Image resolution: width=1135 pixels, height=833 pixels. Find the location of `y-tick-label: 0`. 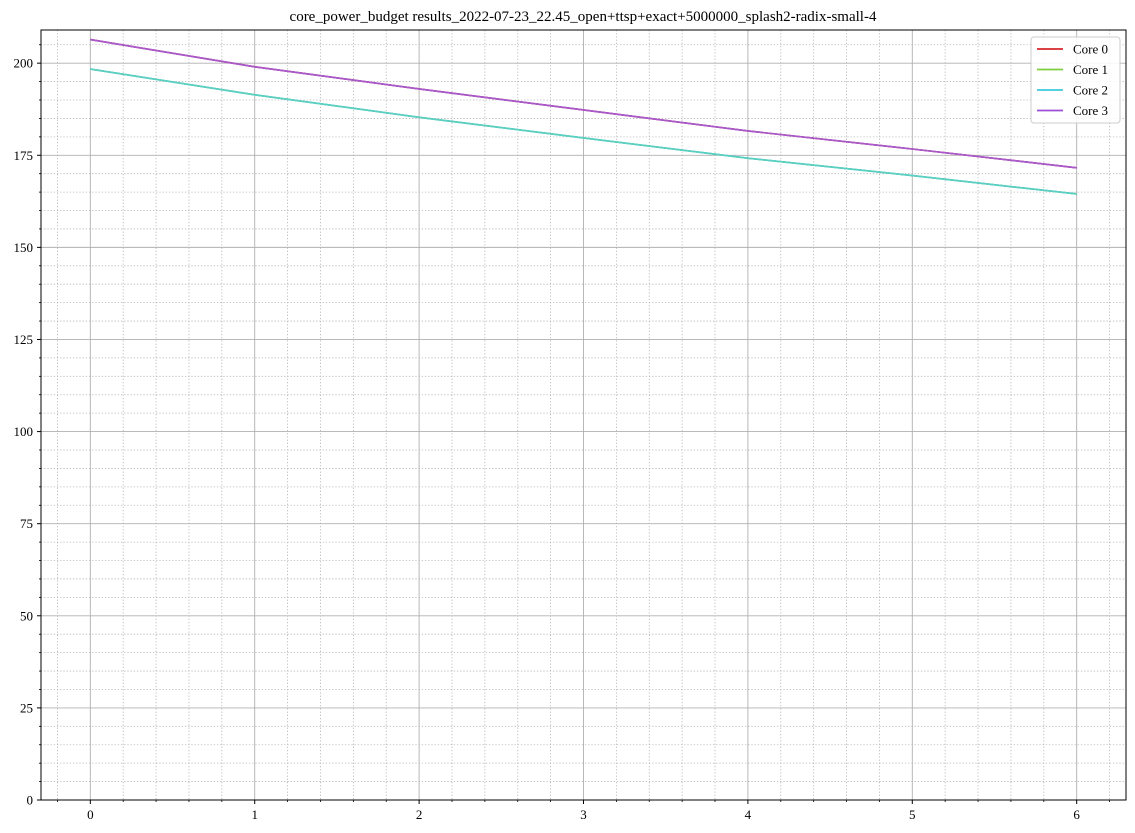

y-tick-label: 0 is located at coordinates (30, 800).